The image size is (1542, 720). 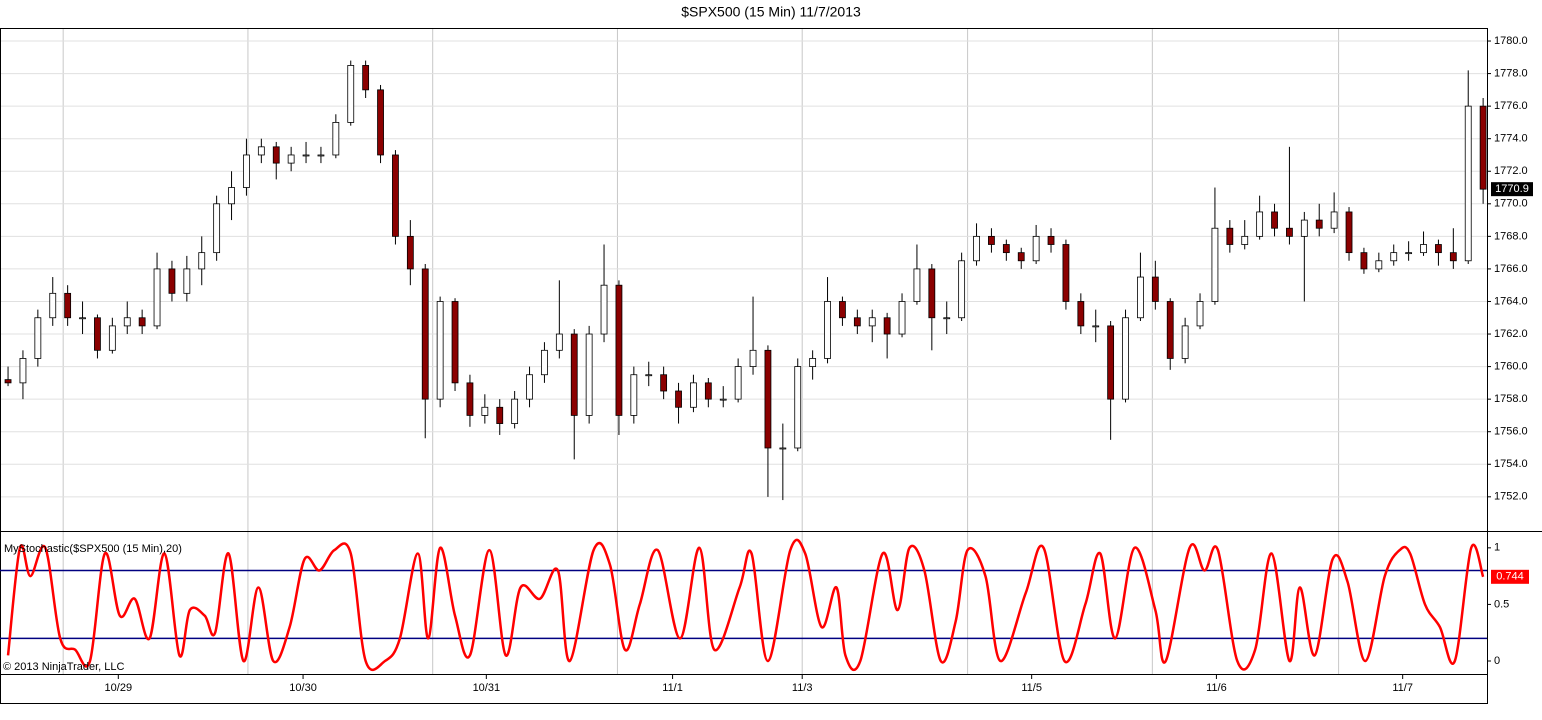 What do you see at coordinates (1511, 204) in the screenshot?
I see `y-tick-label: 1770.0` at bounding box center [1511, 204].